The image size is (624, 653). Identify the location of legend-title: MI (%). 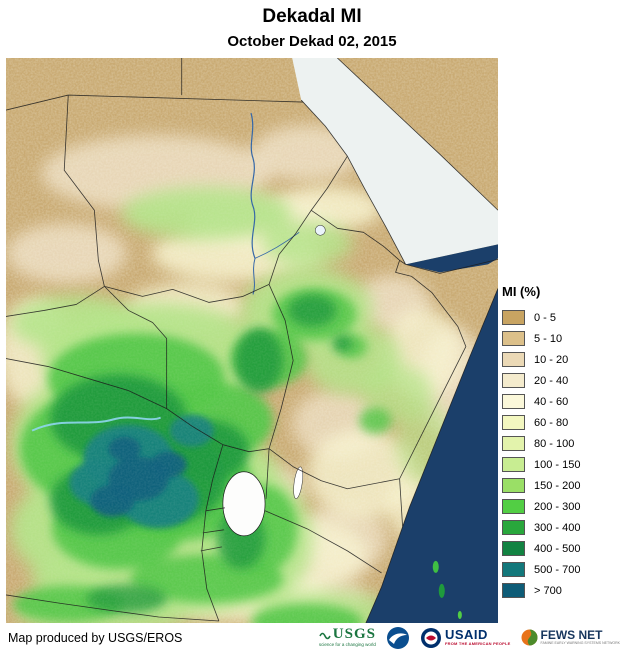
(521, 291).